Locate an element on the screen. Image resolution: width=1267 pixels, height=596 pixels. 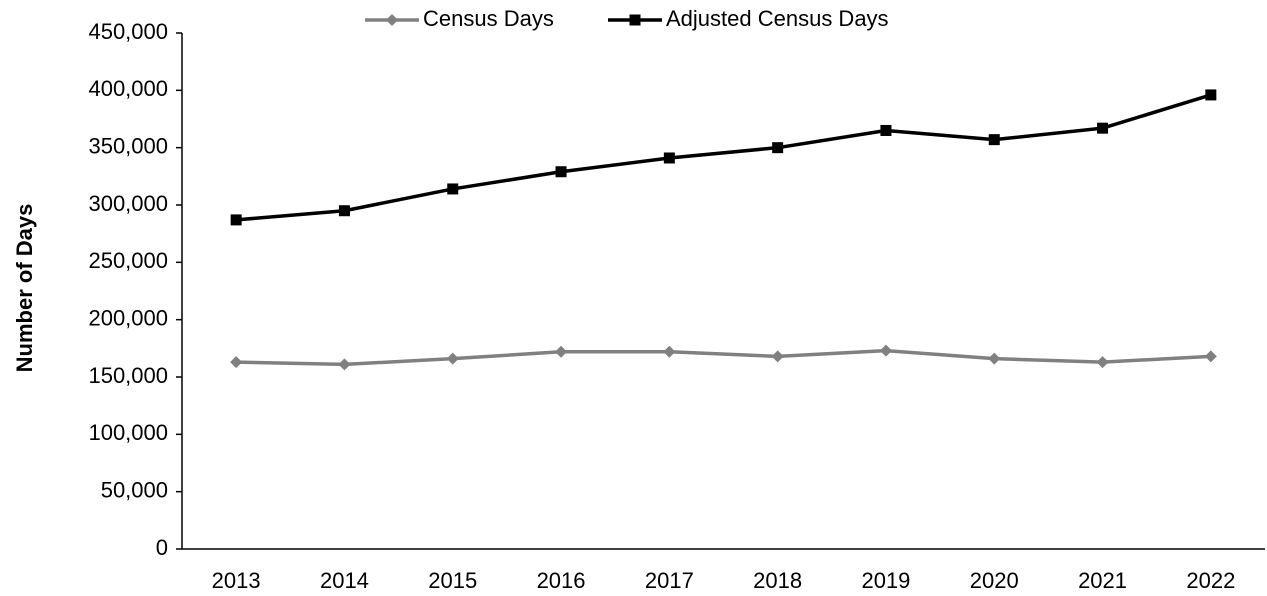
y-tick-label: 100,000 is located at coordinates (128, 432).